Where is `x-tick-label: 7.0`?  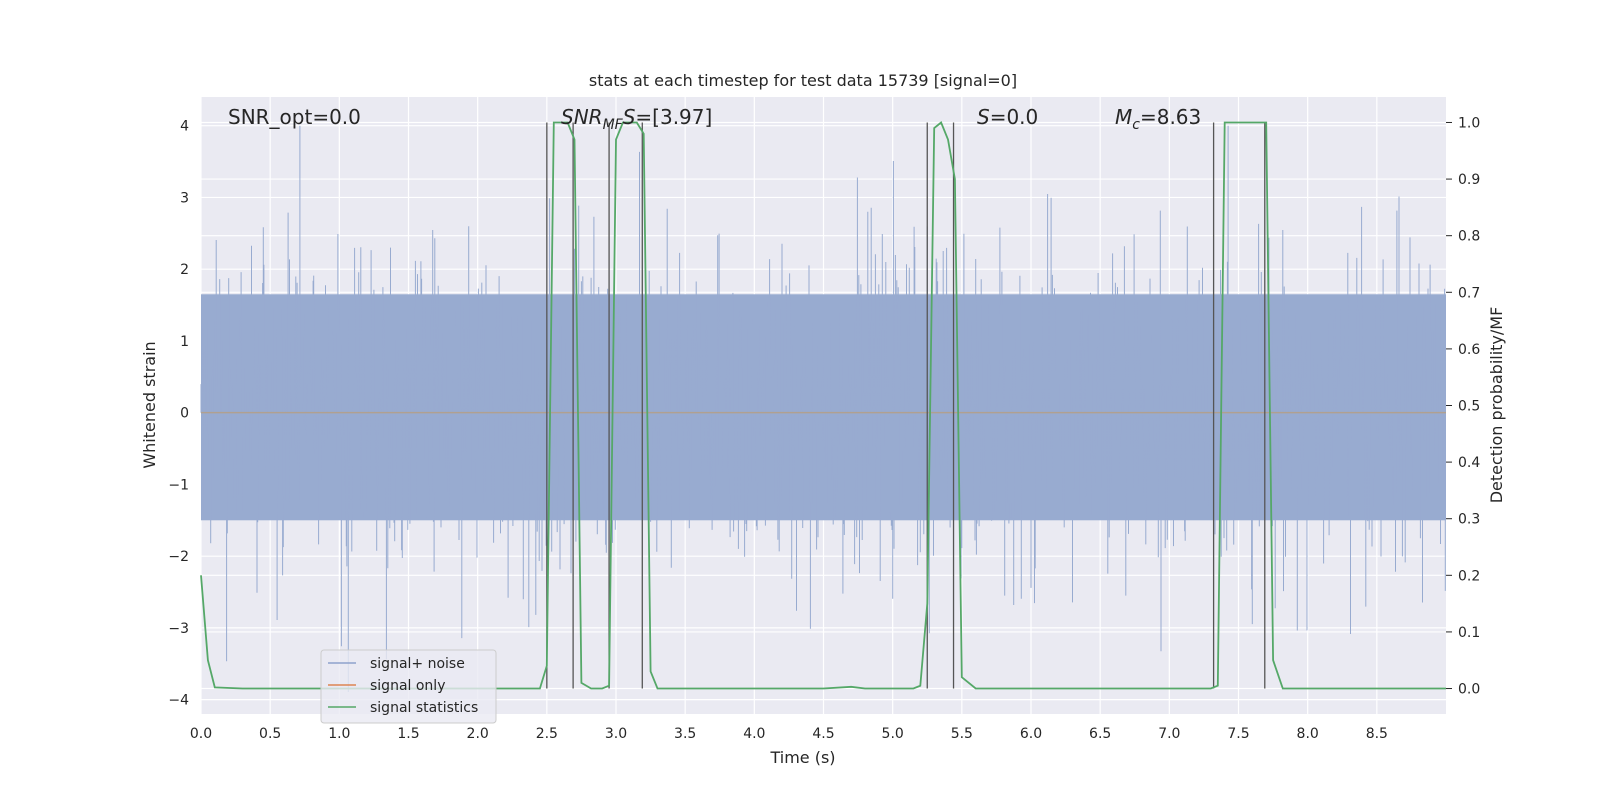 x-tick-label: 7.0 is located at coordinates (1169, 734).